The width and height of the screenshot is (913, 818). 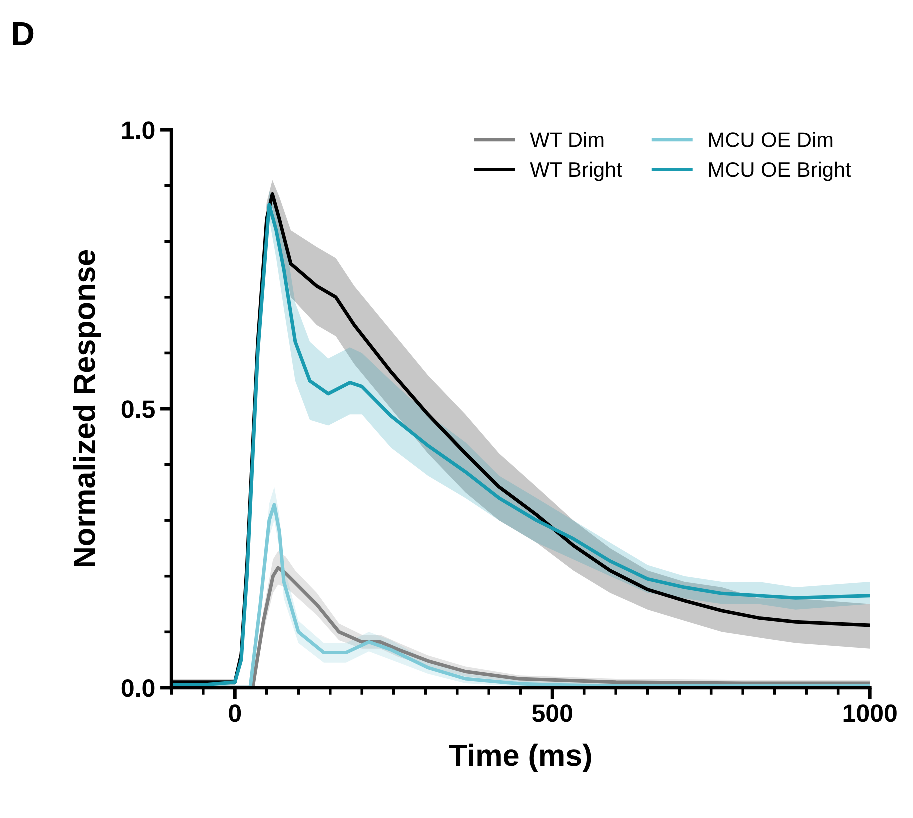 What do you see at coordinates (23, 34) in the screenshot?
I see `text: D` at bounding box center [23, 34].